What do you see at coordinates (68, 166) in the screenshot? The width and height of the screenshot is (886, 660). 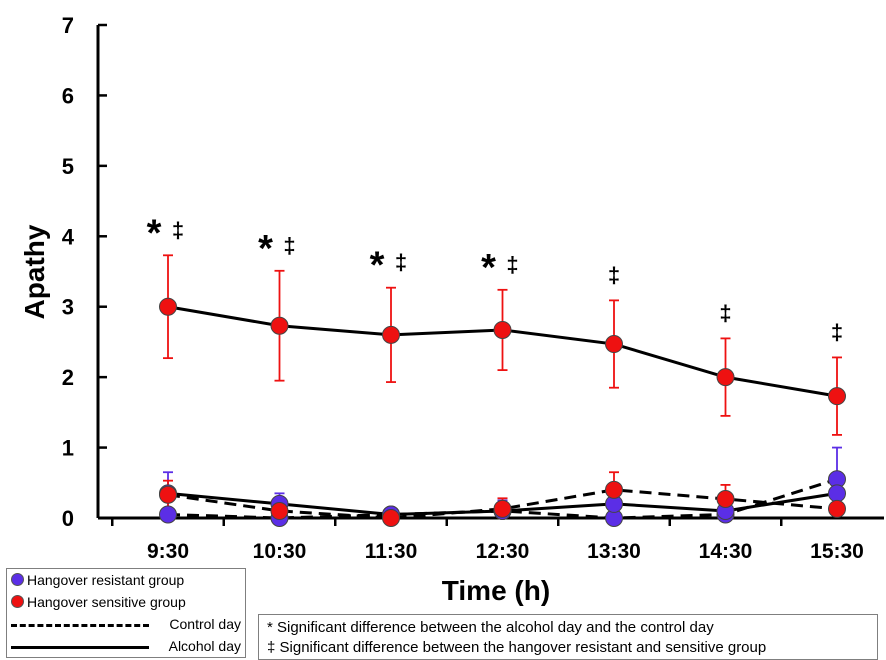 I see `y-tick-label: 5` at bounding box center [68, 166].